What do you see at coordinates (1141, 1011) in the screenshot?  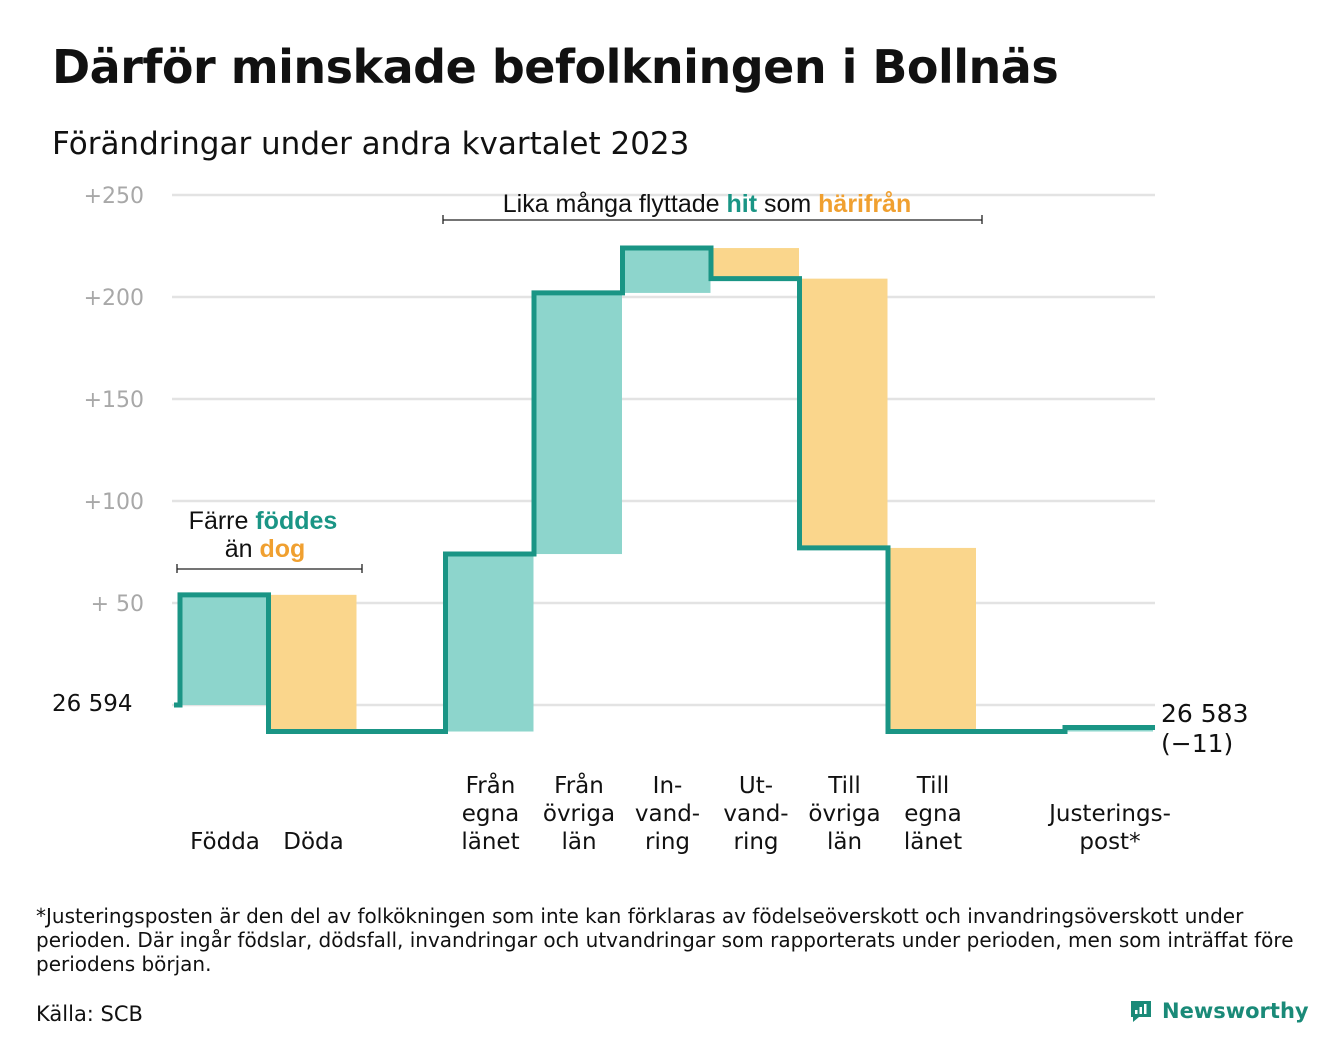 I see `newsworthy-icon` at bounding box center [1141, 1011].